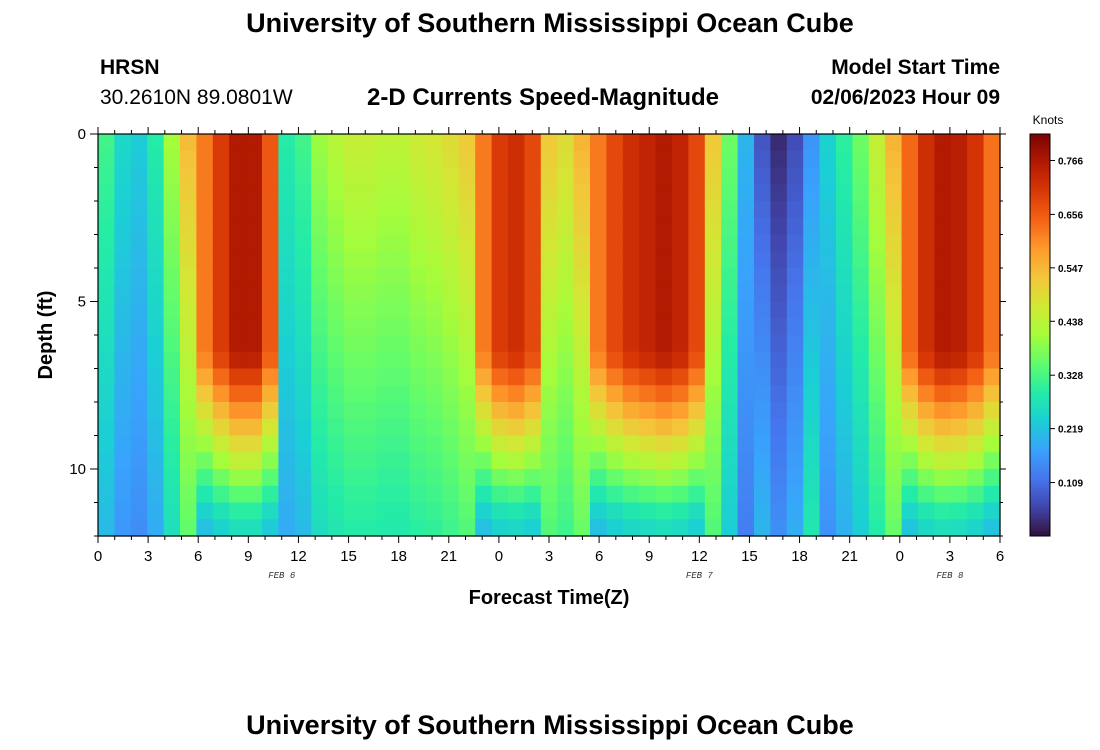 This screenshot has width=1100, height=750. What do you see at coordinates (849, 556) in the screenshot?
I see `x-tick-label: 21` at bounding box center [849, 556].